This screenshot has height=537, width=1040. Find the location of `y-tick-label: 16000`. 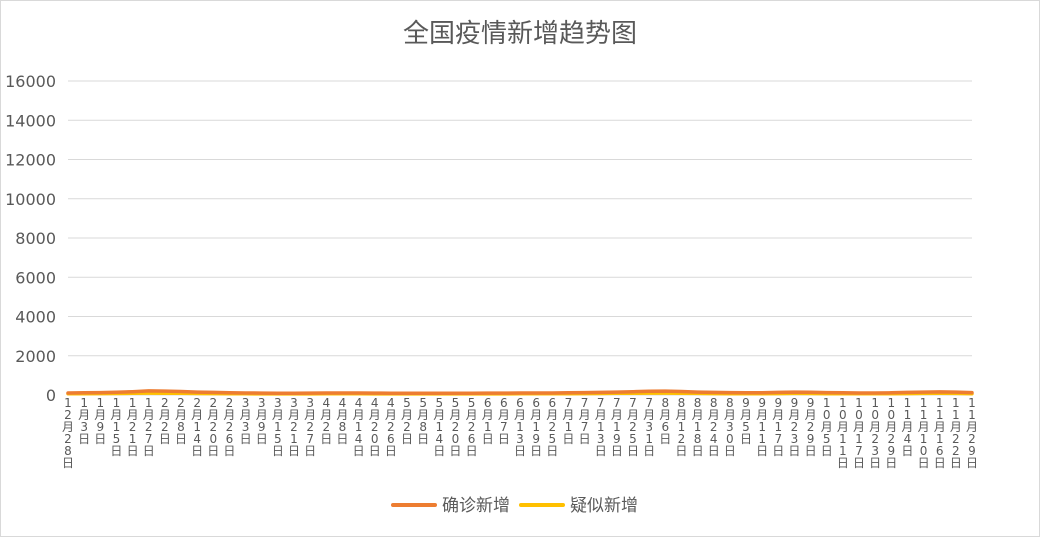

y-tick-label: 16000 is located at coordinates (30, 81).